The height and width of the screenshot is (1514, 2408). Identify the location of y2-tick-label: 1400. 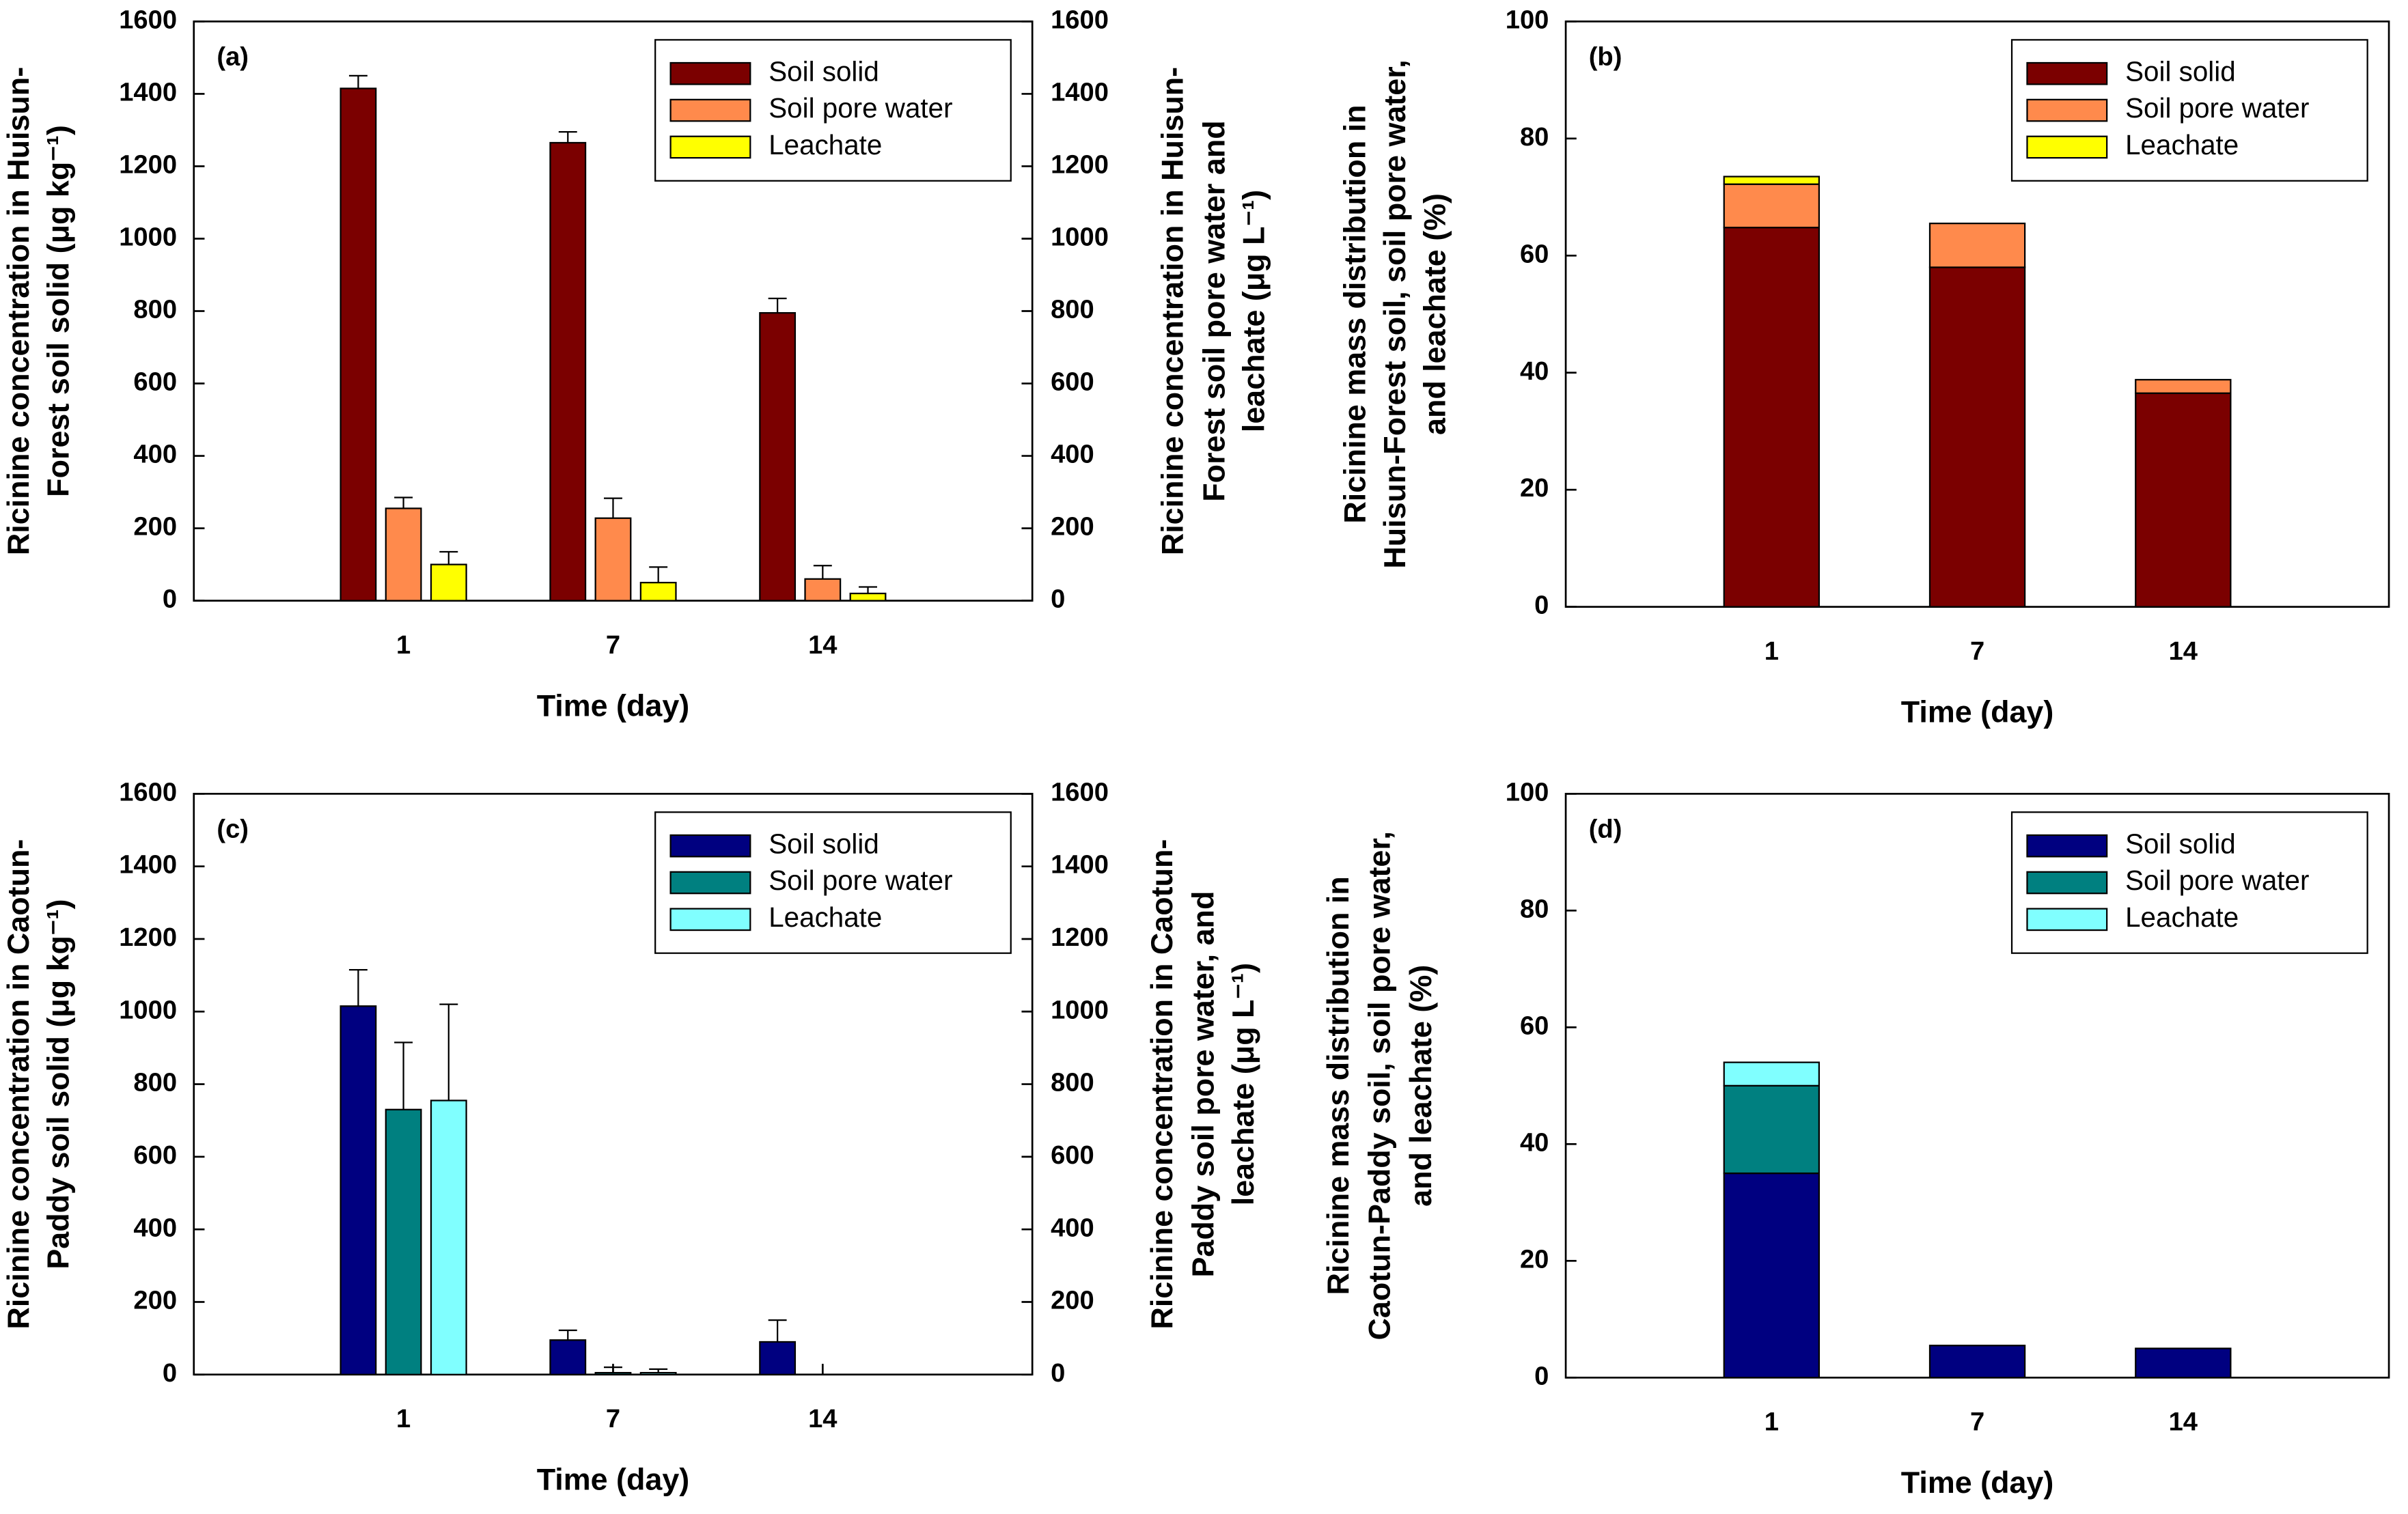
(1080, 93).